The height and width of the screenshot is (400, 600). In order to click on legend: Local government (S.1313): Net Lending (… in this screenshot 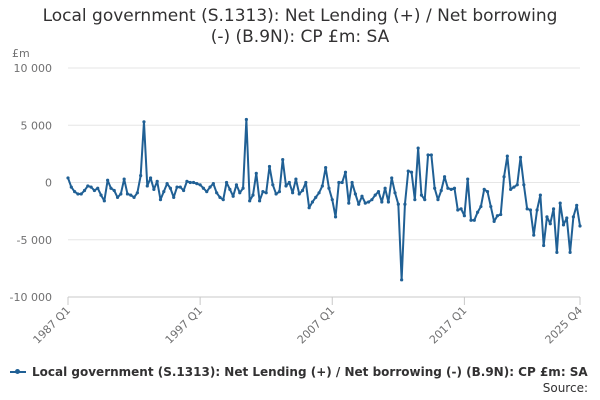, I will do `click(299, 372)`.